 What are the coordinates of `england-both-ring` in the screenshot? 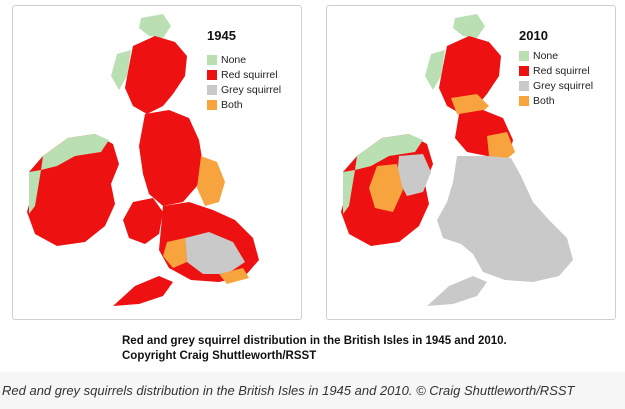 It's located at (175, 253).